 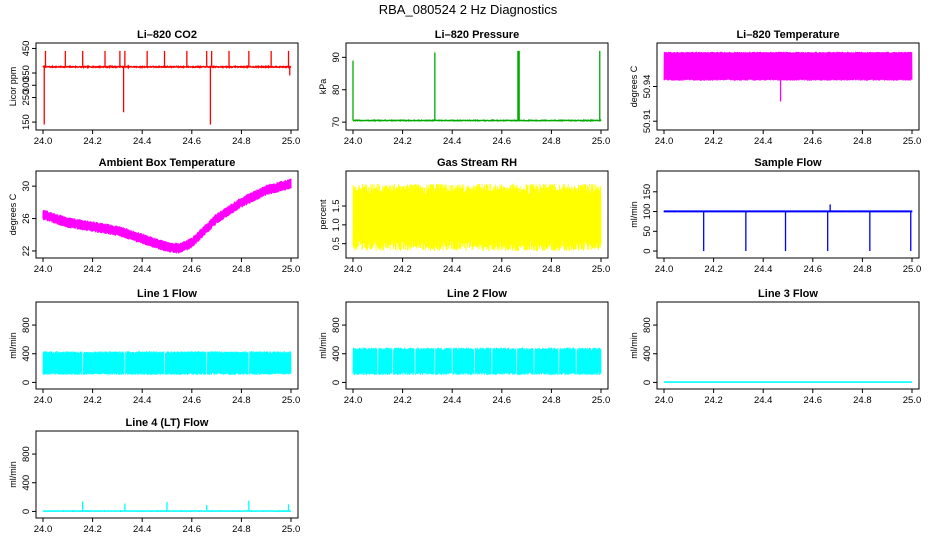 I want to click on panel-title: Li–820 CO2, so click(x=167, y=35).